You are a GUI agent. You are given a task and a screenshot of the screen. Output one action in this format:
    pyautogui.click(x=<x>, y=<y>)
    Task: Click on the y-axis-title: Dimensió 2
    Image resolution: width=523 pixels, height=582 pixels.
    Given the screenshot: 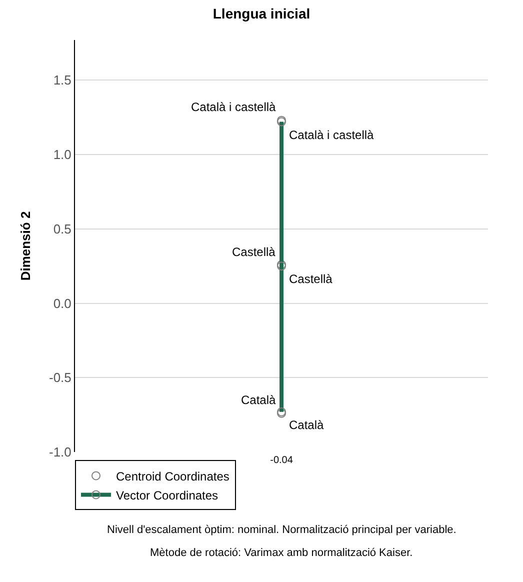 What is the action you would take?
    pyautogui.click(x=25, y=246)
    